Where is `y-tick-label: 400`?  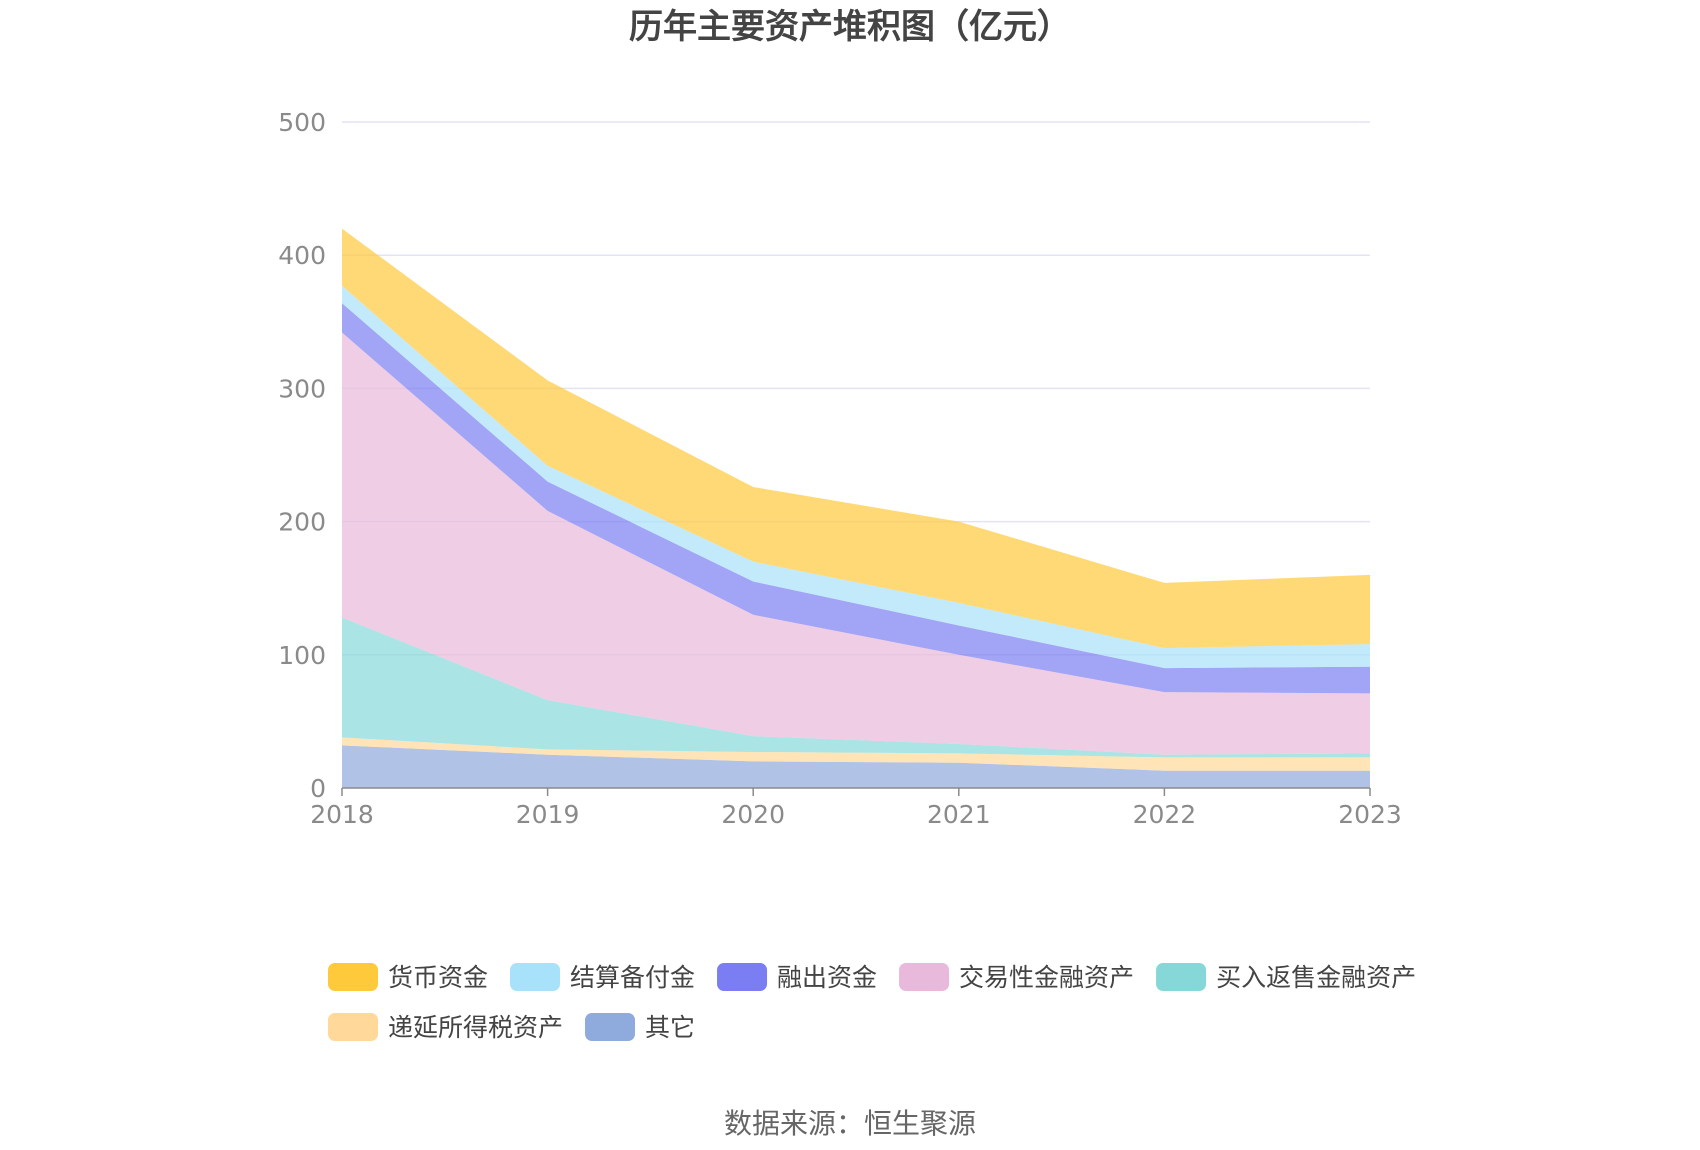
y-tick-label: 400 is located at coordinates (302, 255).